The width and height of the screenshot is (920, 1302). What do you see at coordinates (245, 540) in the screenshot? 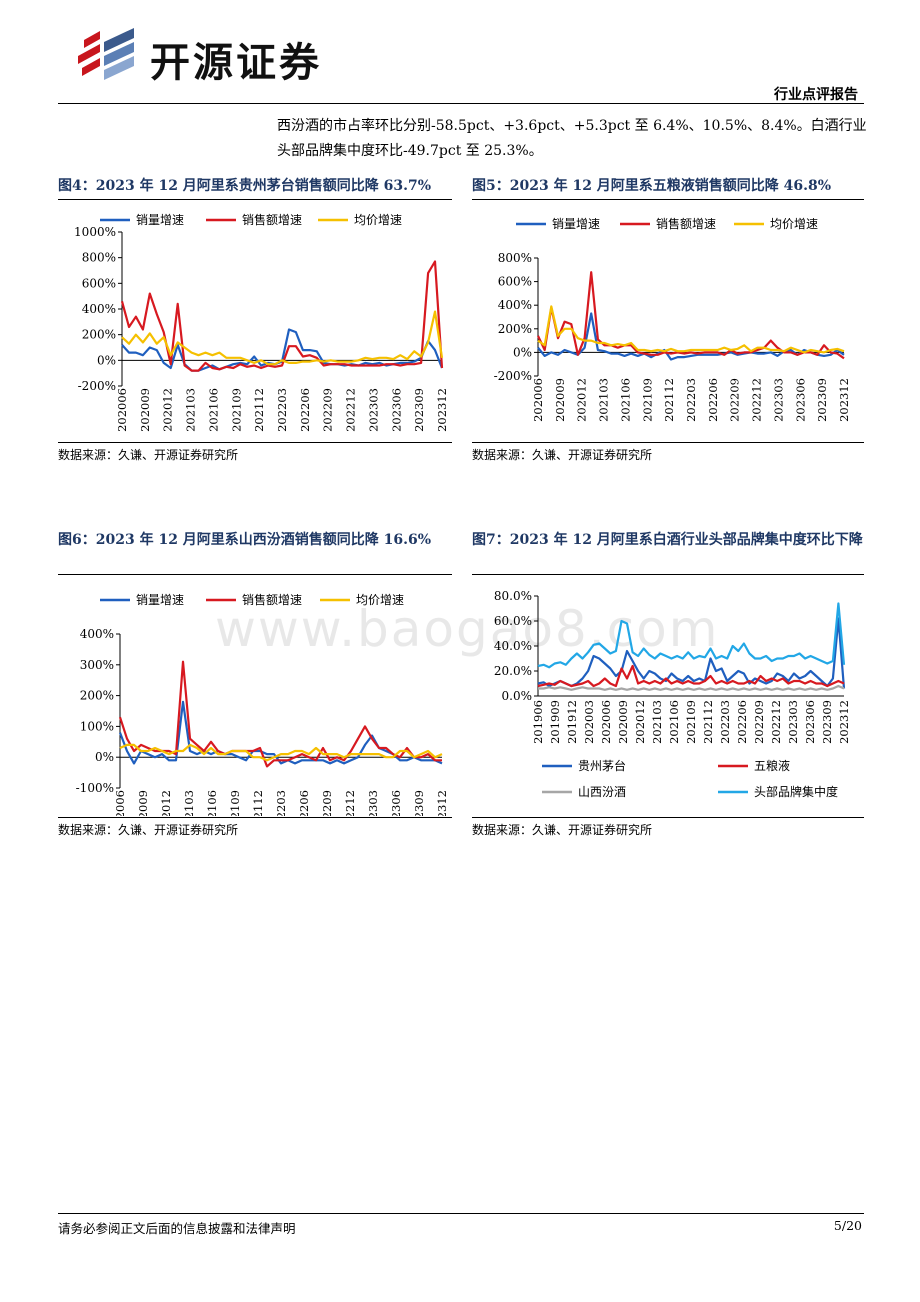
I see `figure-6-title: 图6：2023 年 12 月阿里系山西汾酒销售额同比降 16.6%` at bounding box center [245, 540].